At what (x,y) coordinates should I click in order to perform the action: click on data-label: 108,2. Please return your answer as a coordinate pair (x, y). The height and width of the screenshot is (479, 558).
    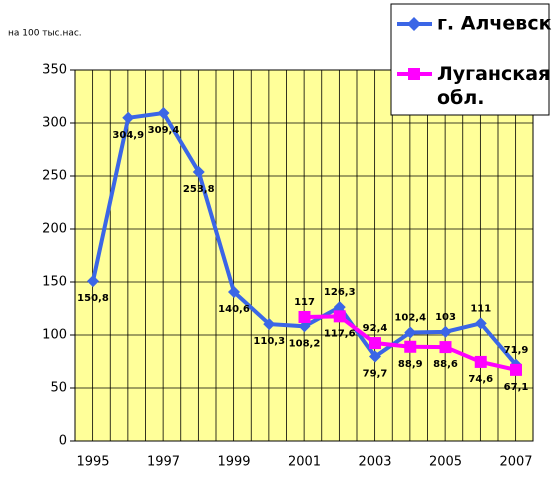
    Looking at the image, I should click on (305, 343).